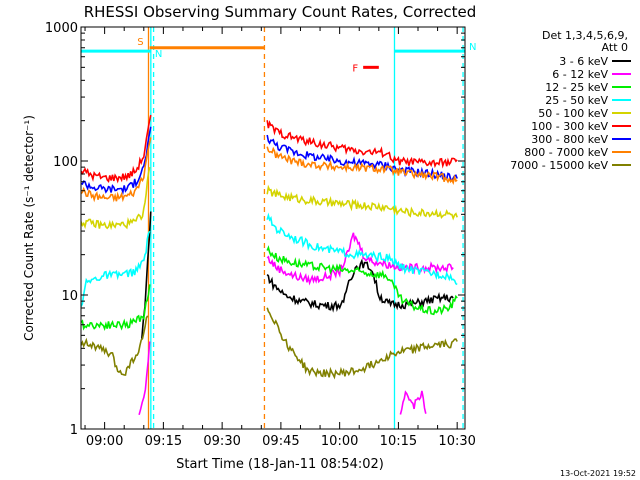  What do you see at coordinates (576, 100) in the screenshot?
I see `legend-entry-label: 25 - 50 keV` at bounding box center [576, 100].